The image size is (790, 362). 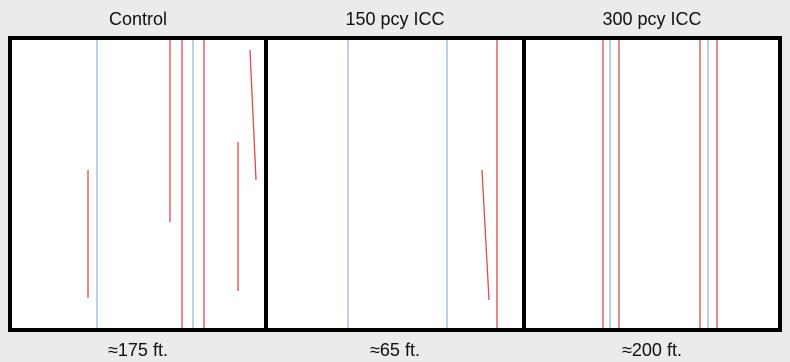 I want to click on panel-label: ≈200 ft., so click(x=652, y=350).